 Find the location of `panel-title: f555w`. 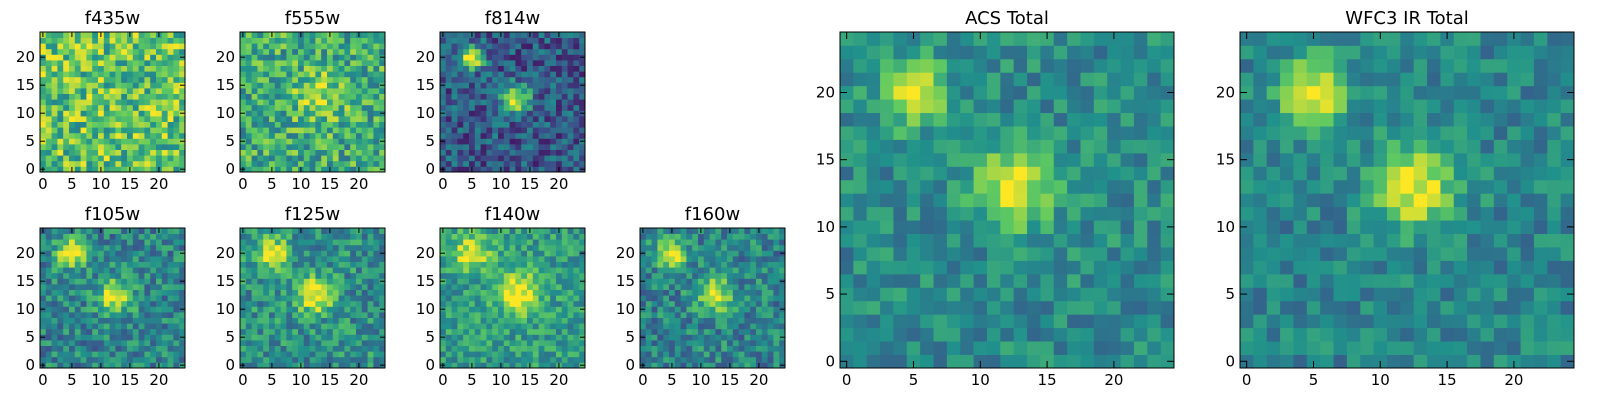

panel-title: f555w is located at coordinates (312, 18).